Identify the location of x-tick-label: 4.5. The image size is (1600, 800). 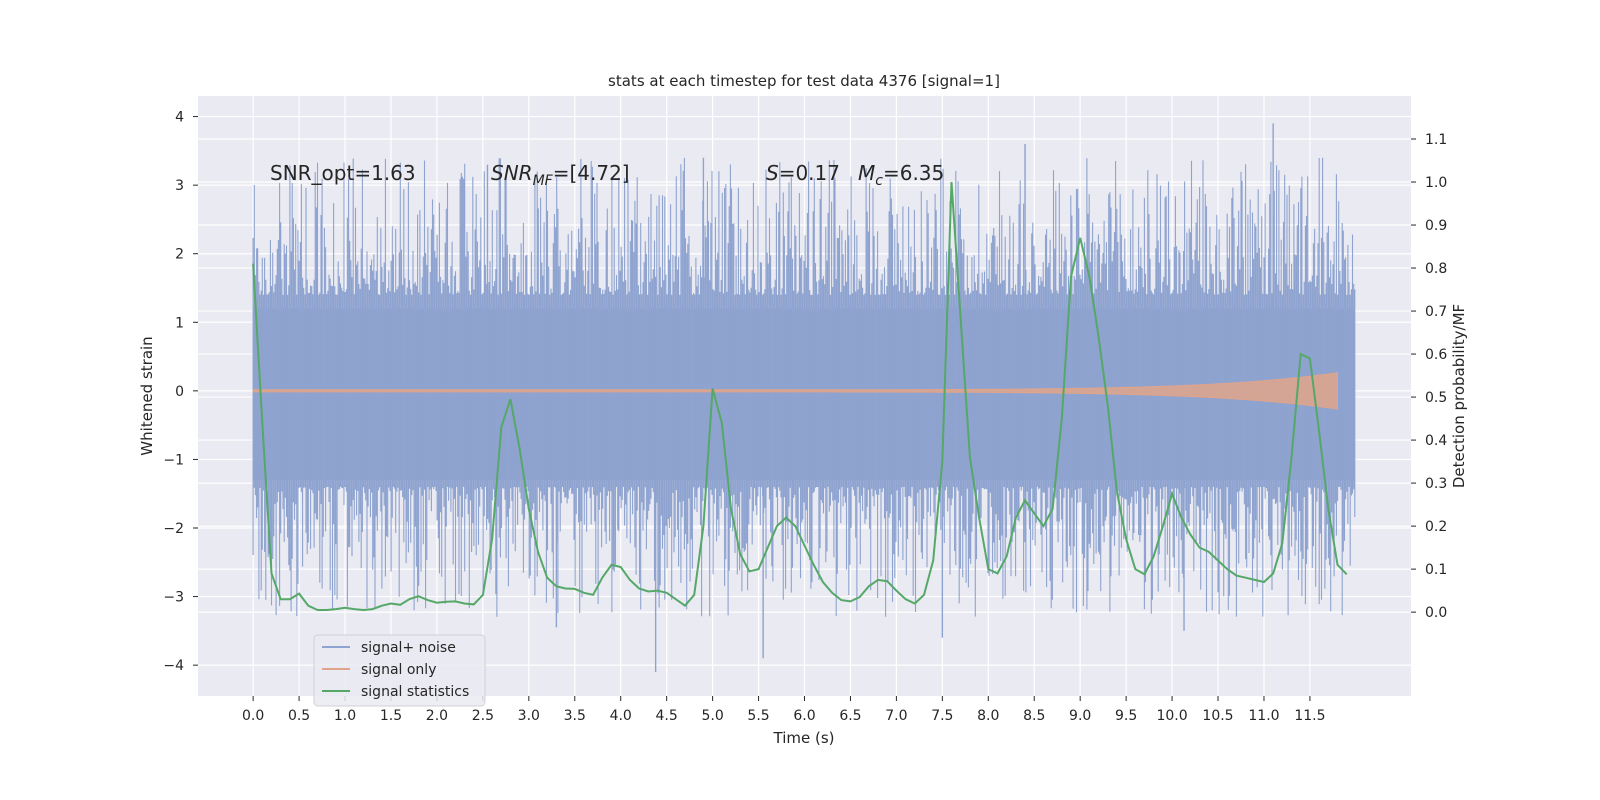
(667, 716).